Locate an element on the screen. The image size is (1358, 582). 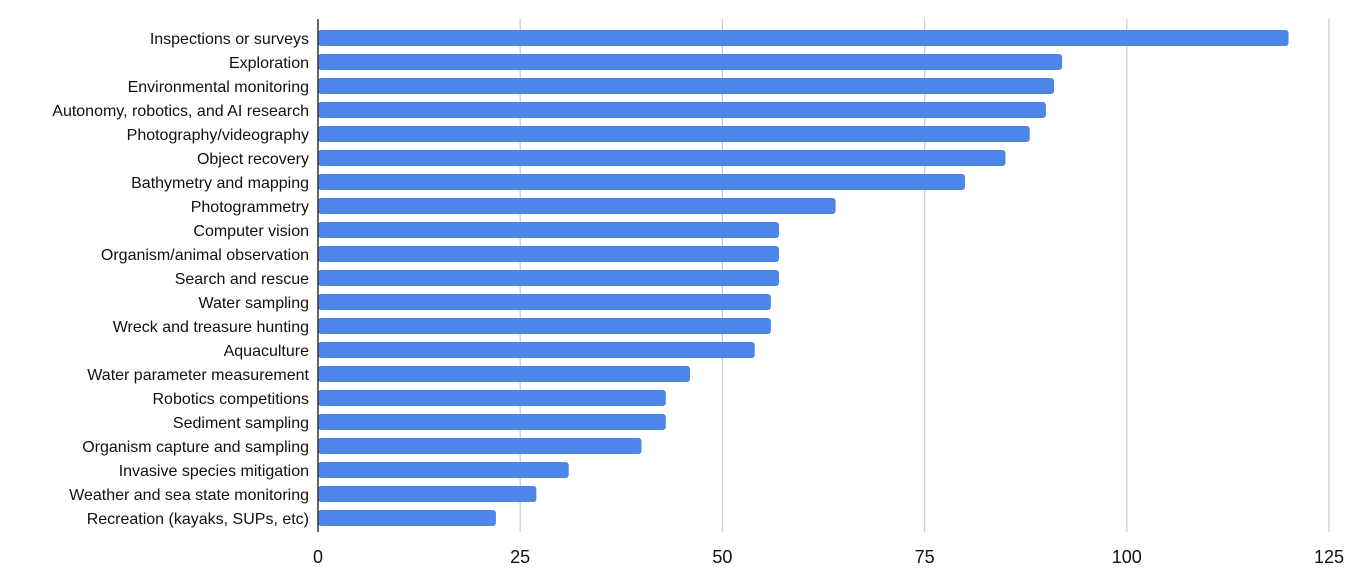
category-label-10: Search and rescue is located at coordinates (242, 279).